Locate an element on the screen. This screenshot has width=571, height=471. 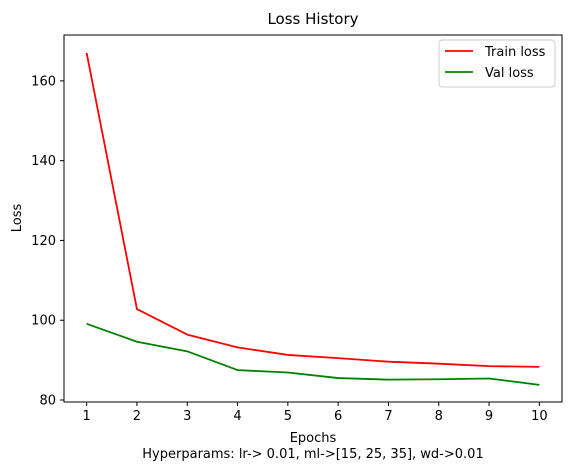
x-tick-label: 9 is located at coordinates (489, 416).